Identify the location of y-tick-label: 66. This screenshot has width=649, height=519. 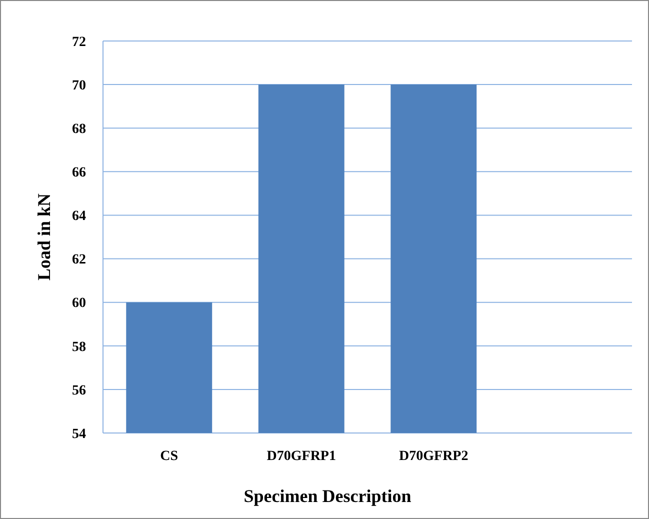
(79, 173).